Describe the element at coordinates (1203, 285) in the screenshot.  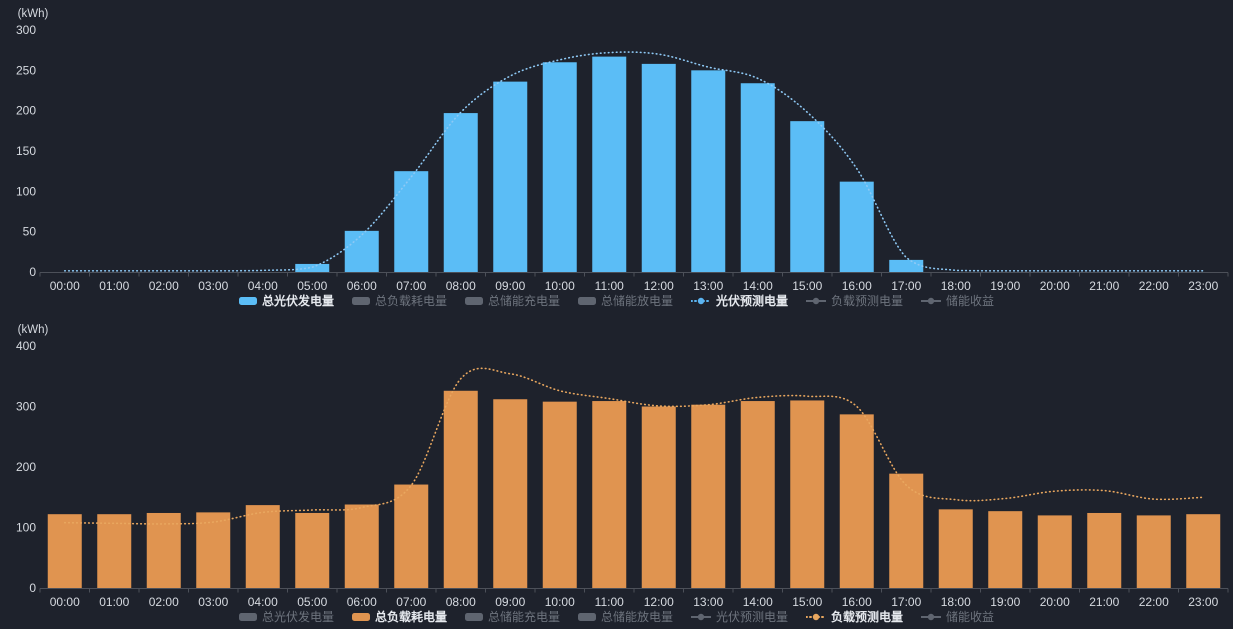
I see `pv-x-axis-label: 23:00` at that location.